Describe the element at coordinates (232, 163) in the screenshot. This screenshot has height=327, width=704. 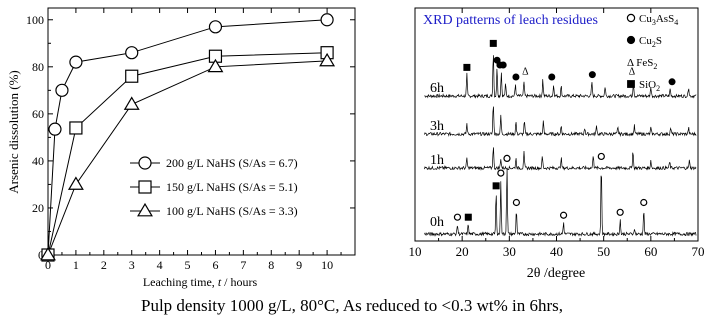
I see `legend-entry-label: 200 g/L NaHS (S/As = 6.7)` at that location.